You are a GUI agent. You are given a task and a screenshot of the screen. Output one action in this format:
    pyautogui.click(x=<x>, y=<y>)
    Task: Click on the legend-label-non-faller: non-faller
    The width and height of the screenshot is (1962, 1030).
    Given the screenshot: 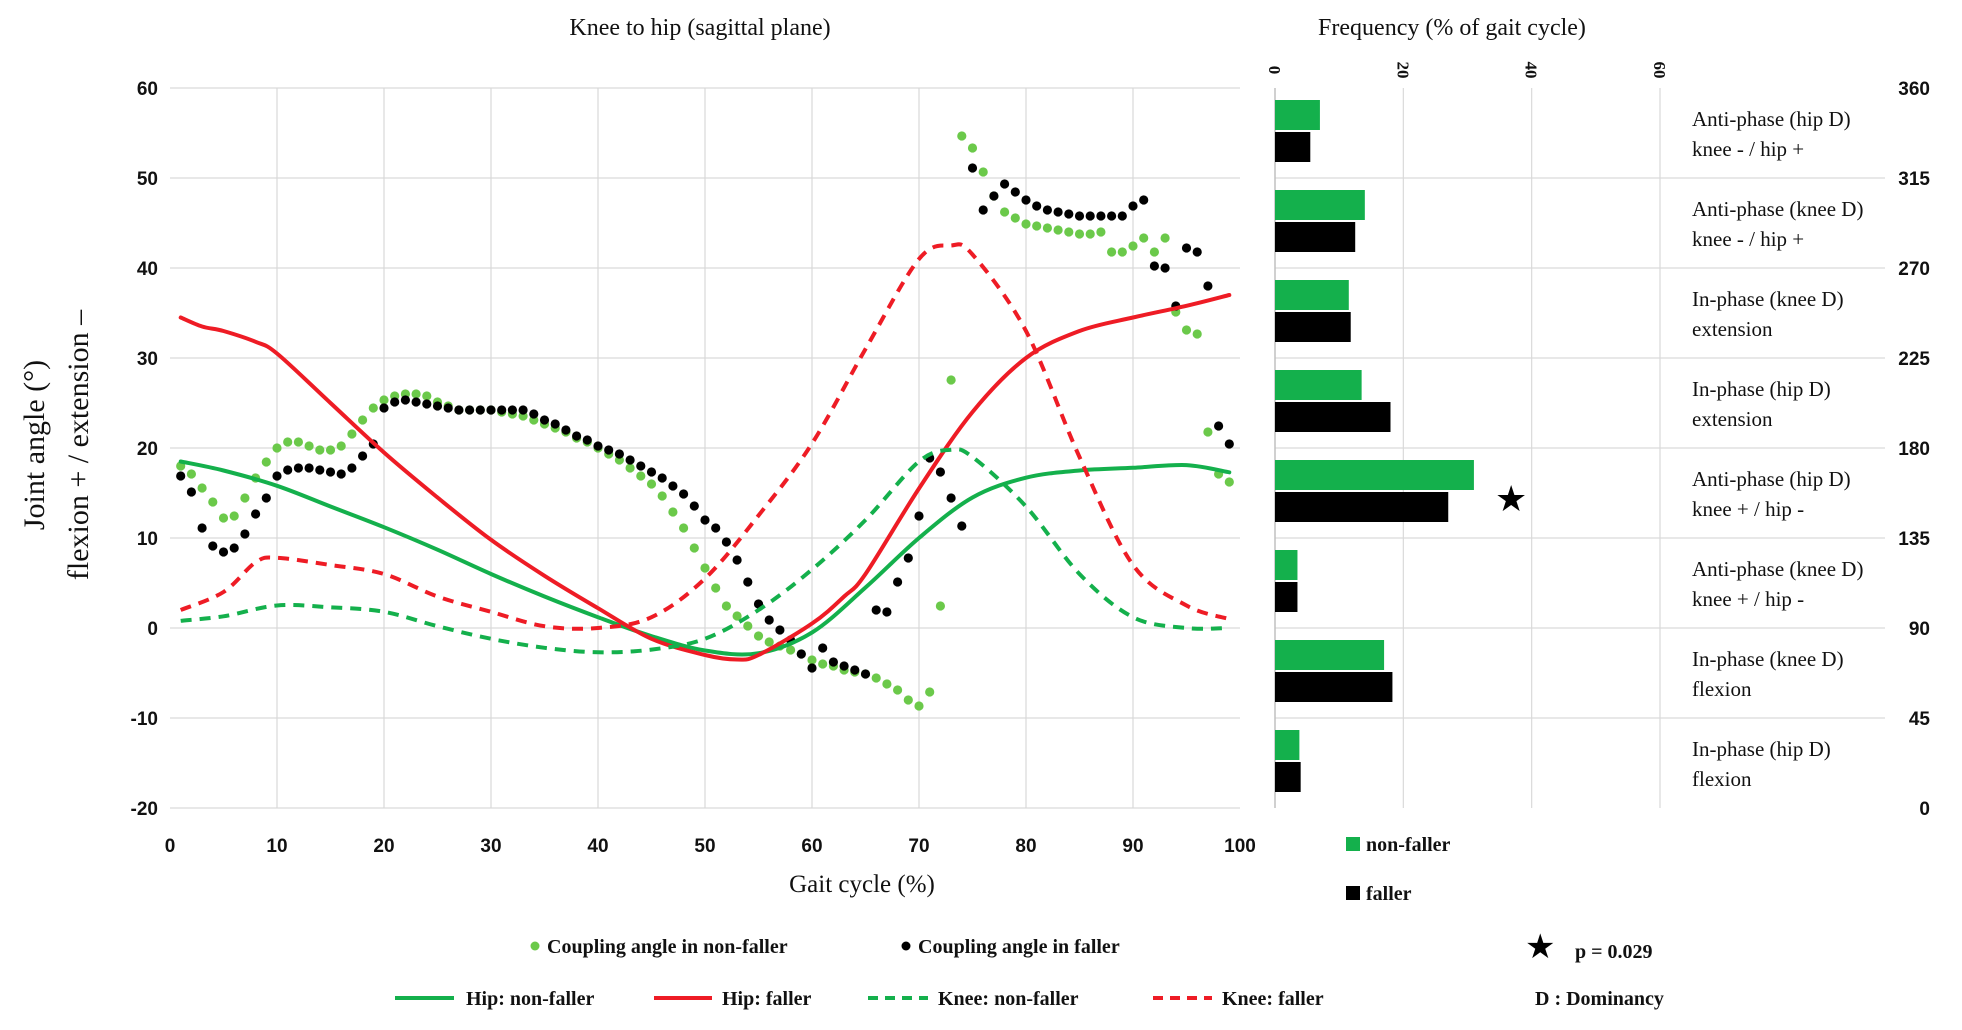 What is the action you would take?
    pyautogui.click(x=1408, y=845)
    